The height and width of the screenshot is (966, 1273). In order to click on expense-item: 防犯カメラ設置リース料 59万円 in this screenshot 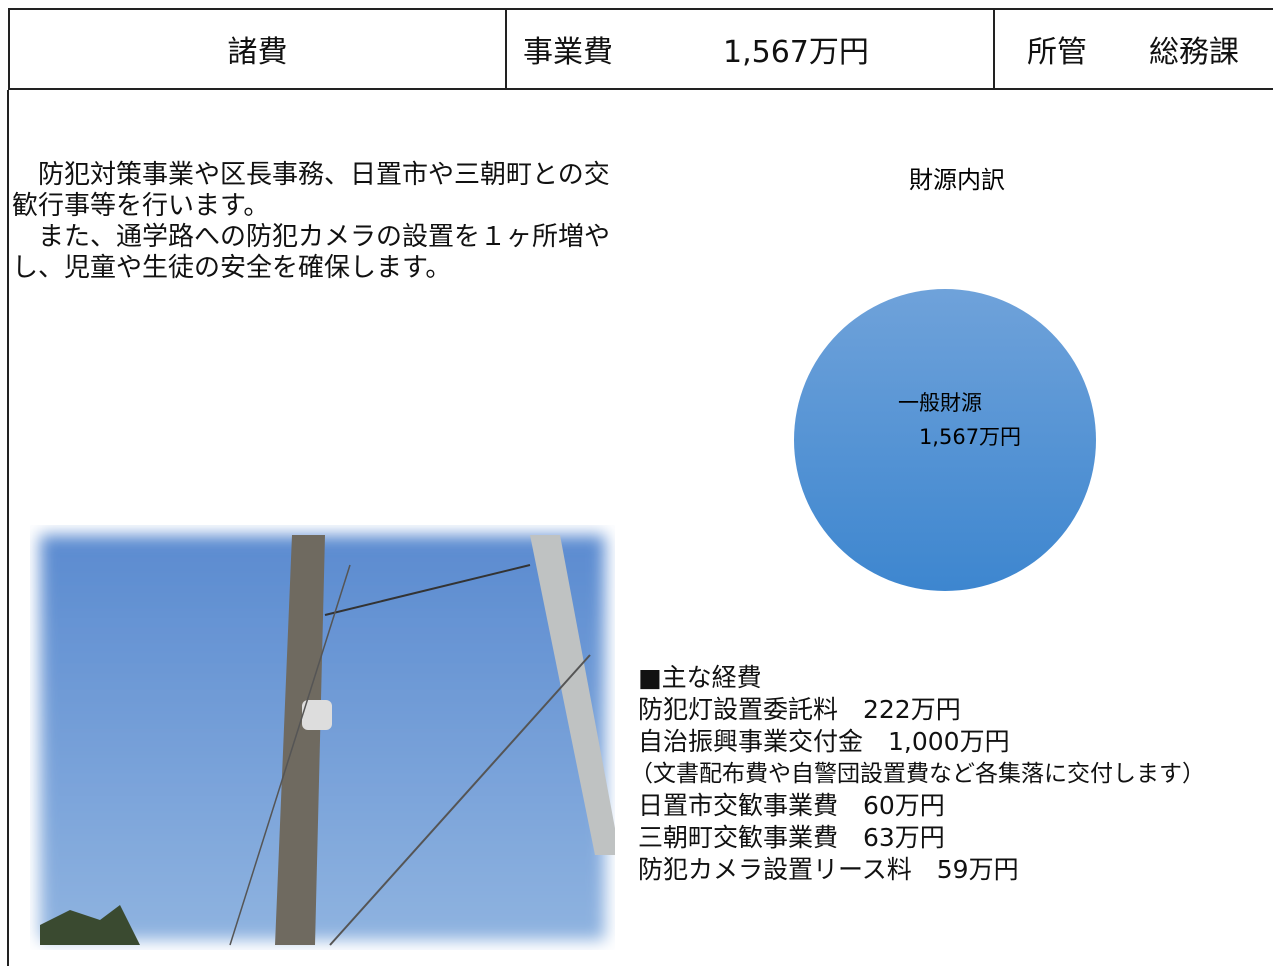, I will do `click(828, 869)`.